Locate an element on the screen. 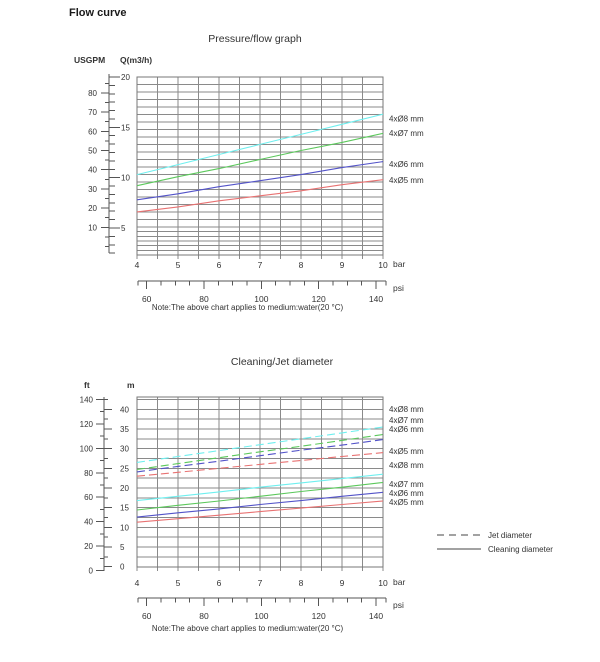 This screenshot has height=662, width=600. y2-tick-label: 50 is located at coordinates (92, 151).